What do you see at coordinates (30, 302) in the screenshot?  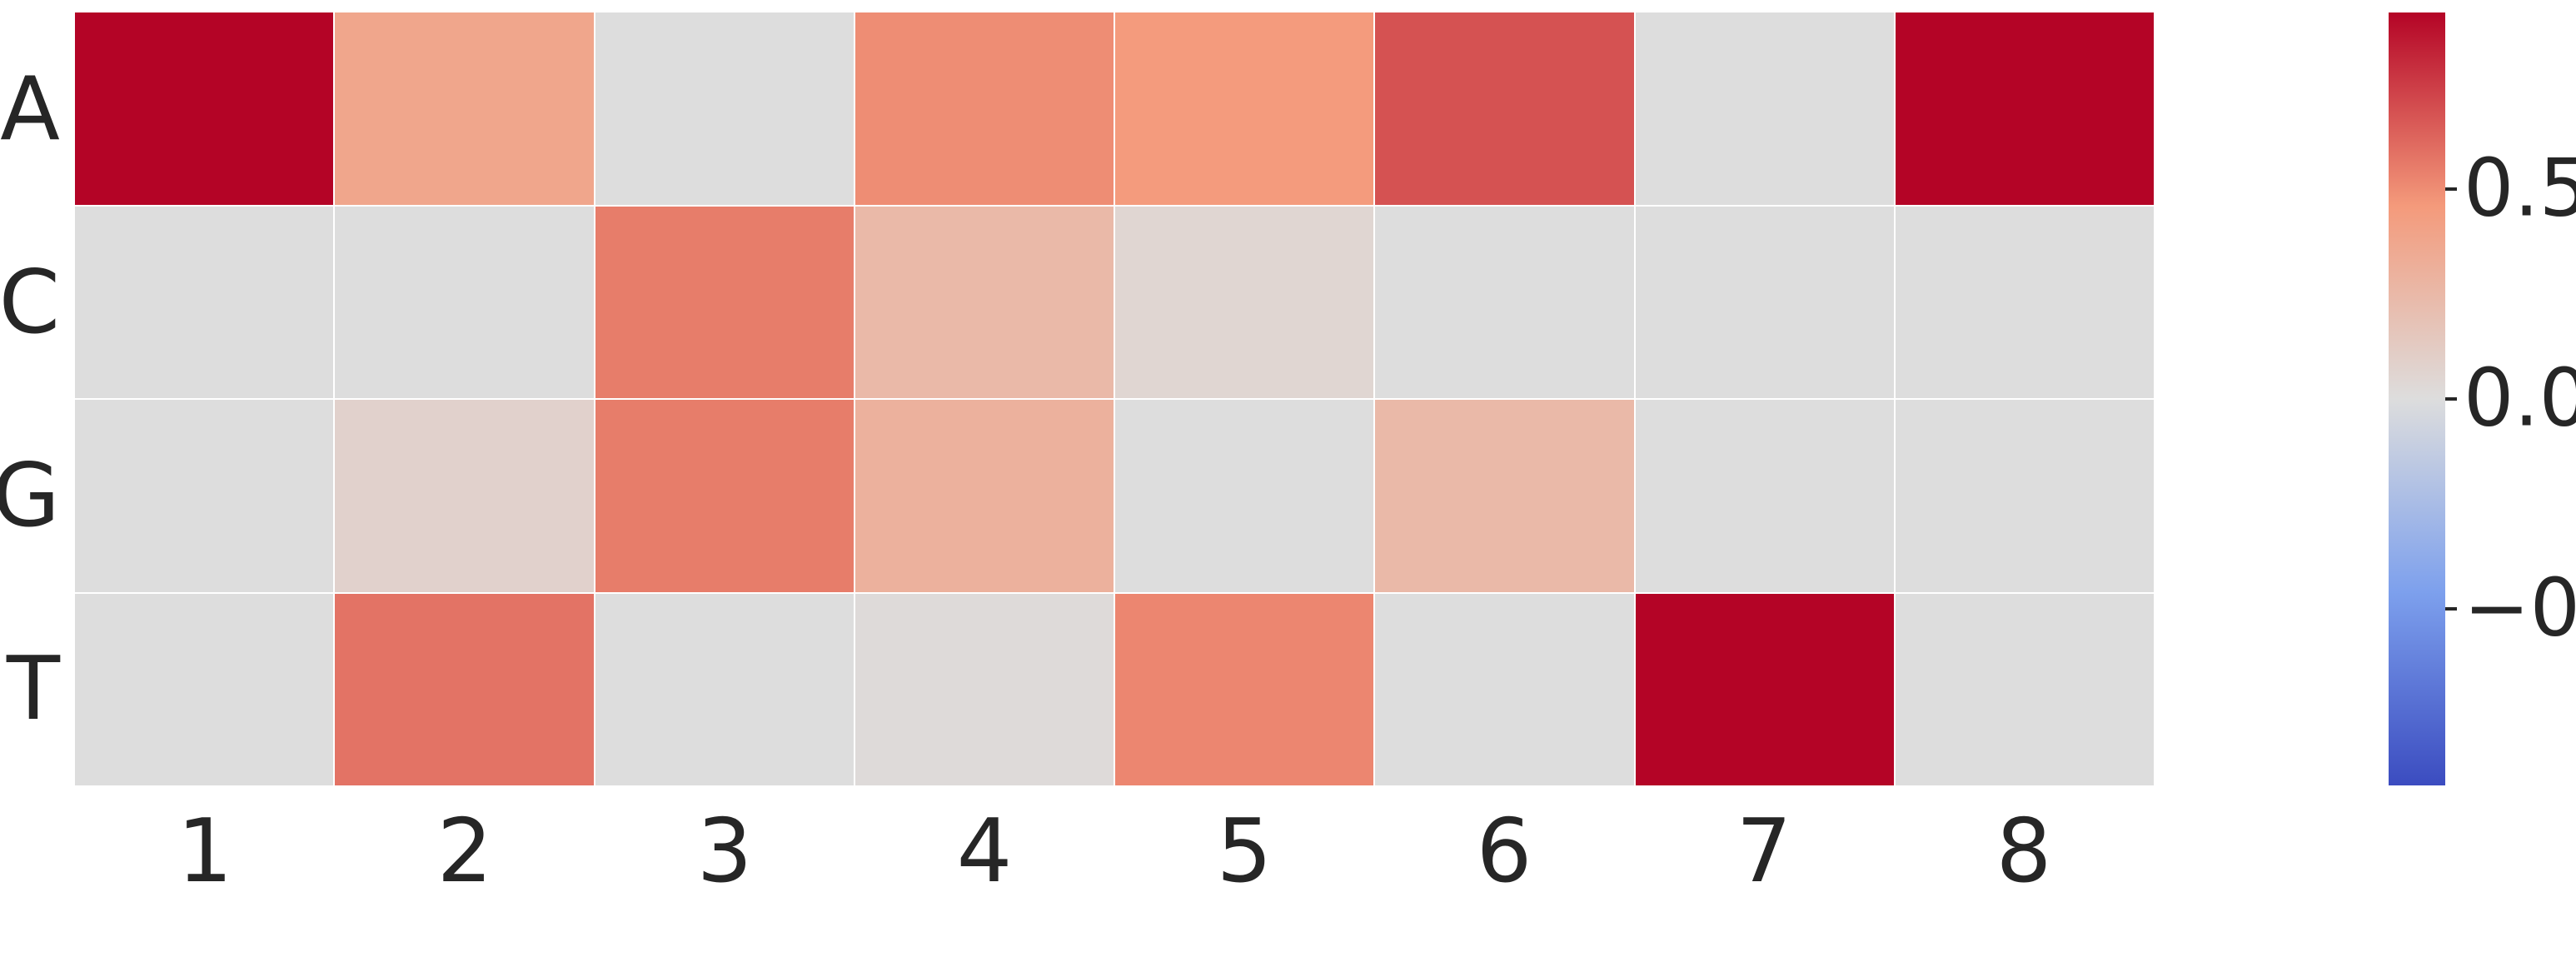 I see `y-tick-label: C` at bounding box center [30, 302].